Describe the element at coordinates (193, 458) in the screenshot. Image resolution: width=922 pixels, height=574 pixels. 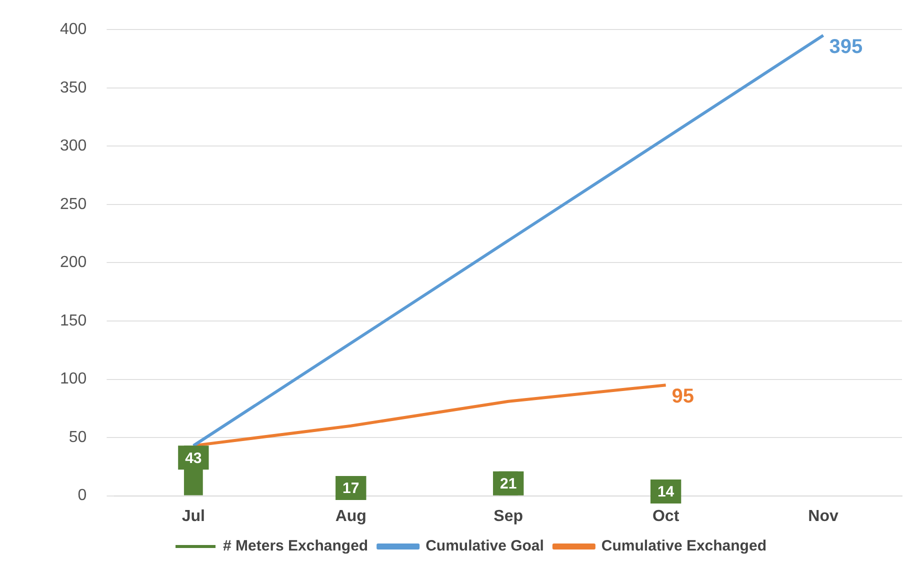
I see `data-label: 43` at that location.